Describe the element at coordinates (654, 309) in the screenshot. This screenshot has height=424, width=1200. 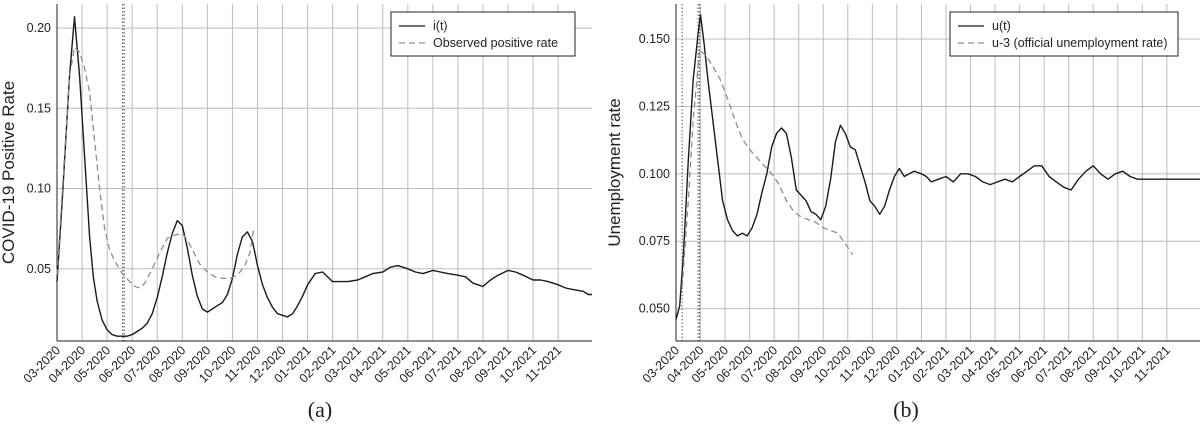
I see `y-tick-label: 0.050` at that location.